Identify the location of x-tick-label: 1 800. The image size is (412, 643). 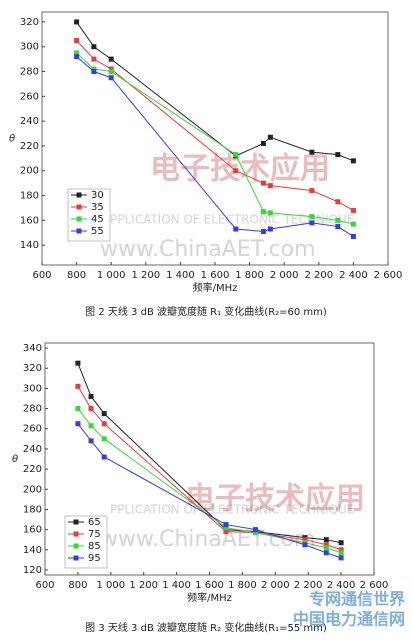
(242, 585).